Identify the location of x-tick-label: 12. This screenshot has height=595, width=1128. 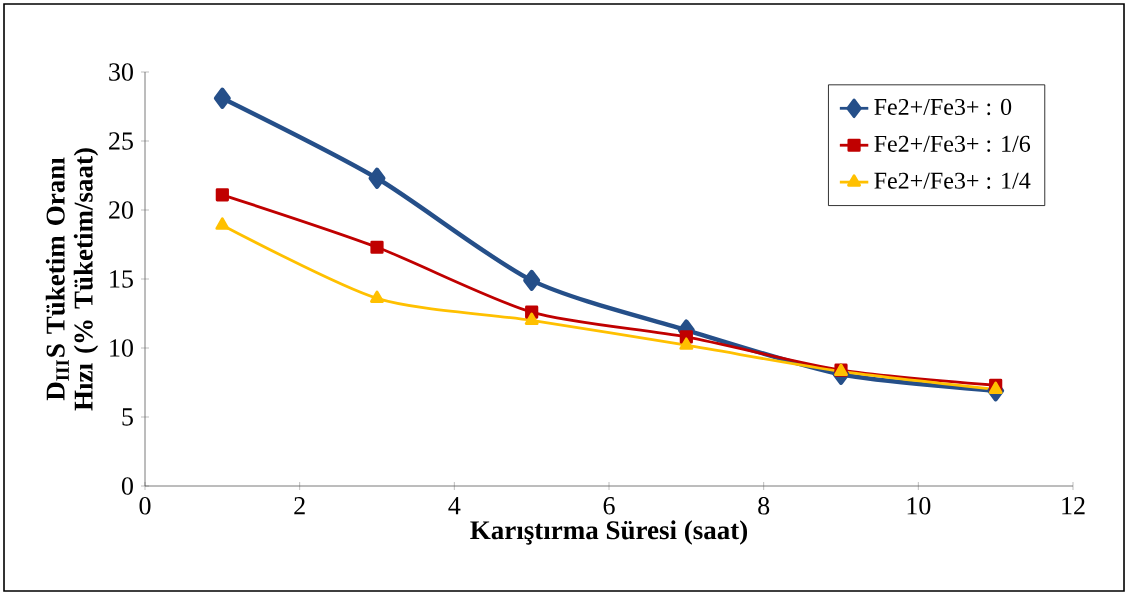
(1073, 506).